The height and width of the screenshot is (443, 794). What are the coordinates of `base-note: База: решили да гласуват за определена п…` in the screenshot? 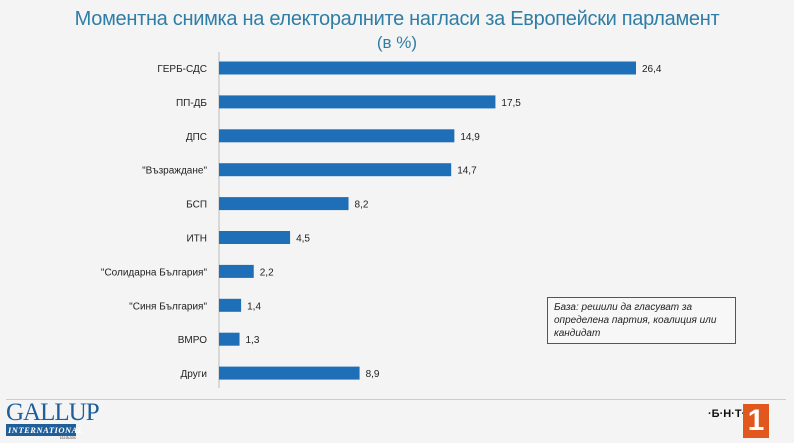 It's located at (641, 320).